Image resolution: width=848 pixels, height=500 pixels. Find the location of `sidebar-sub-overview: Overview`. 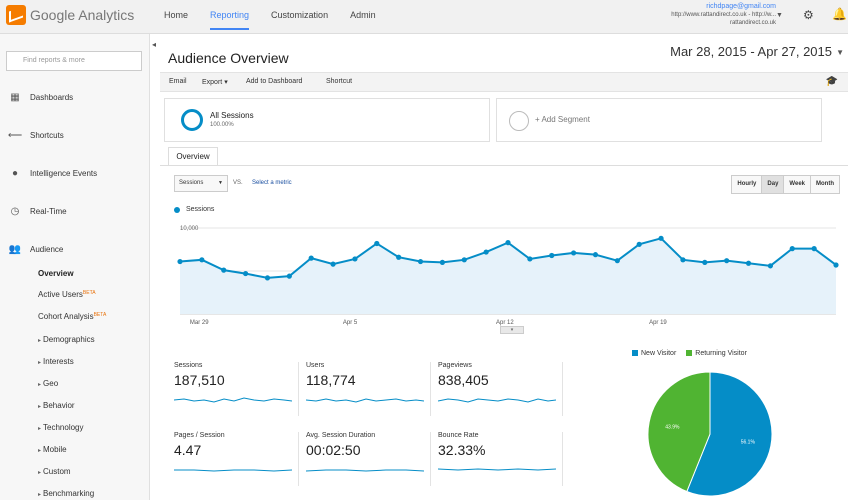

sidebar-sub-overview: Overview is located at coordinates (56, 273).